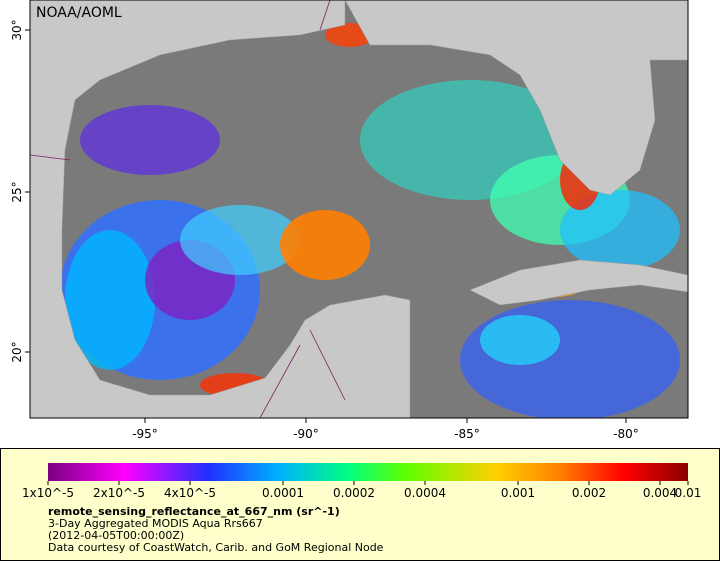 The width and height of the screenshot is (720, 565). What do you see at coordinates (48, 493) in the screenshot?
I see `colorbar-label: 1x10^-5` at bounding box center [48, 493].